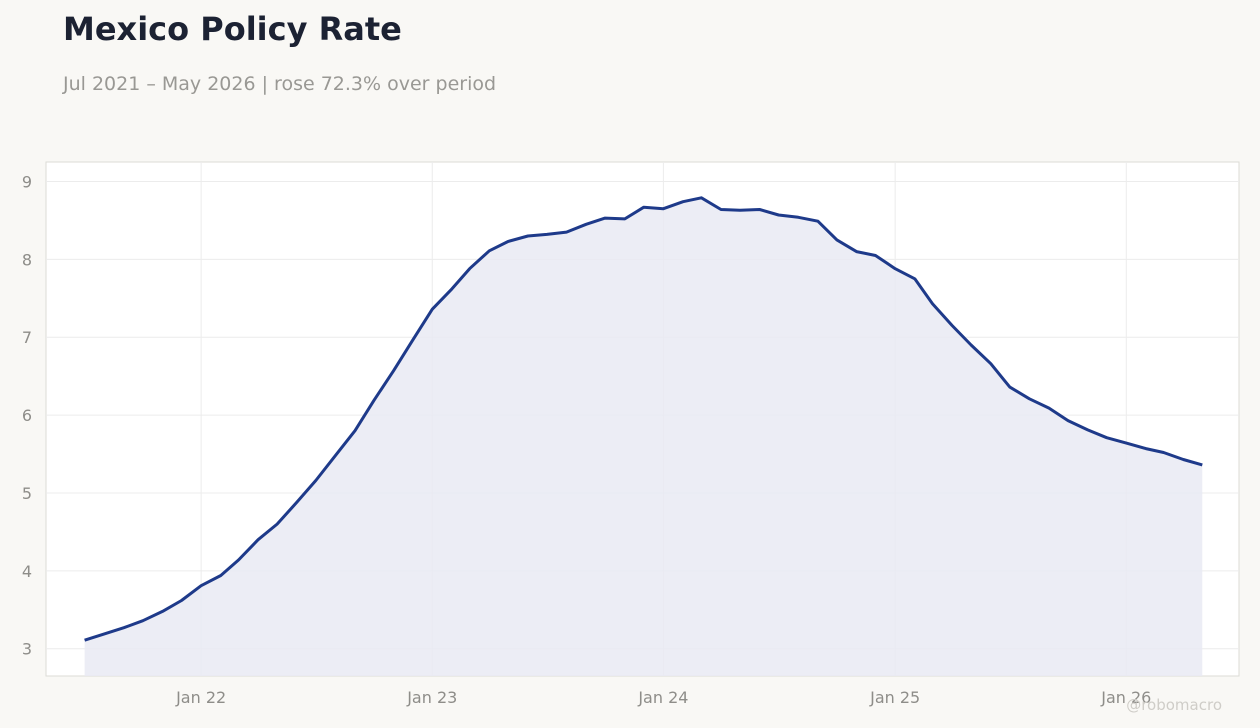  What do you see at coordinates (1174, 705) in the screenshot?
I see `watermark: @robomacro` at bounding box center [1174, 705].